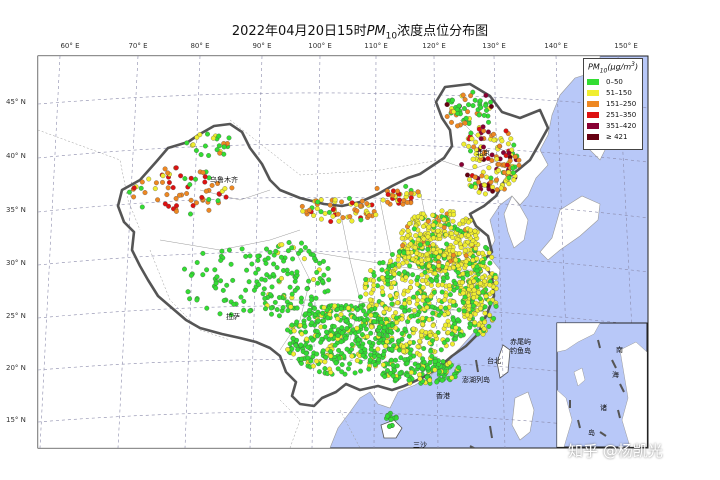  Describe the element at coordinates (481, 403) in the screenshot. I see `nine-dash-line` at that location.